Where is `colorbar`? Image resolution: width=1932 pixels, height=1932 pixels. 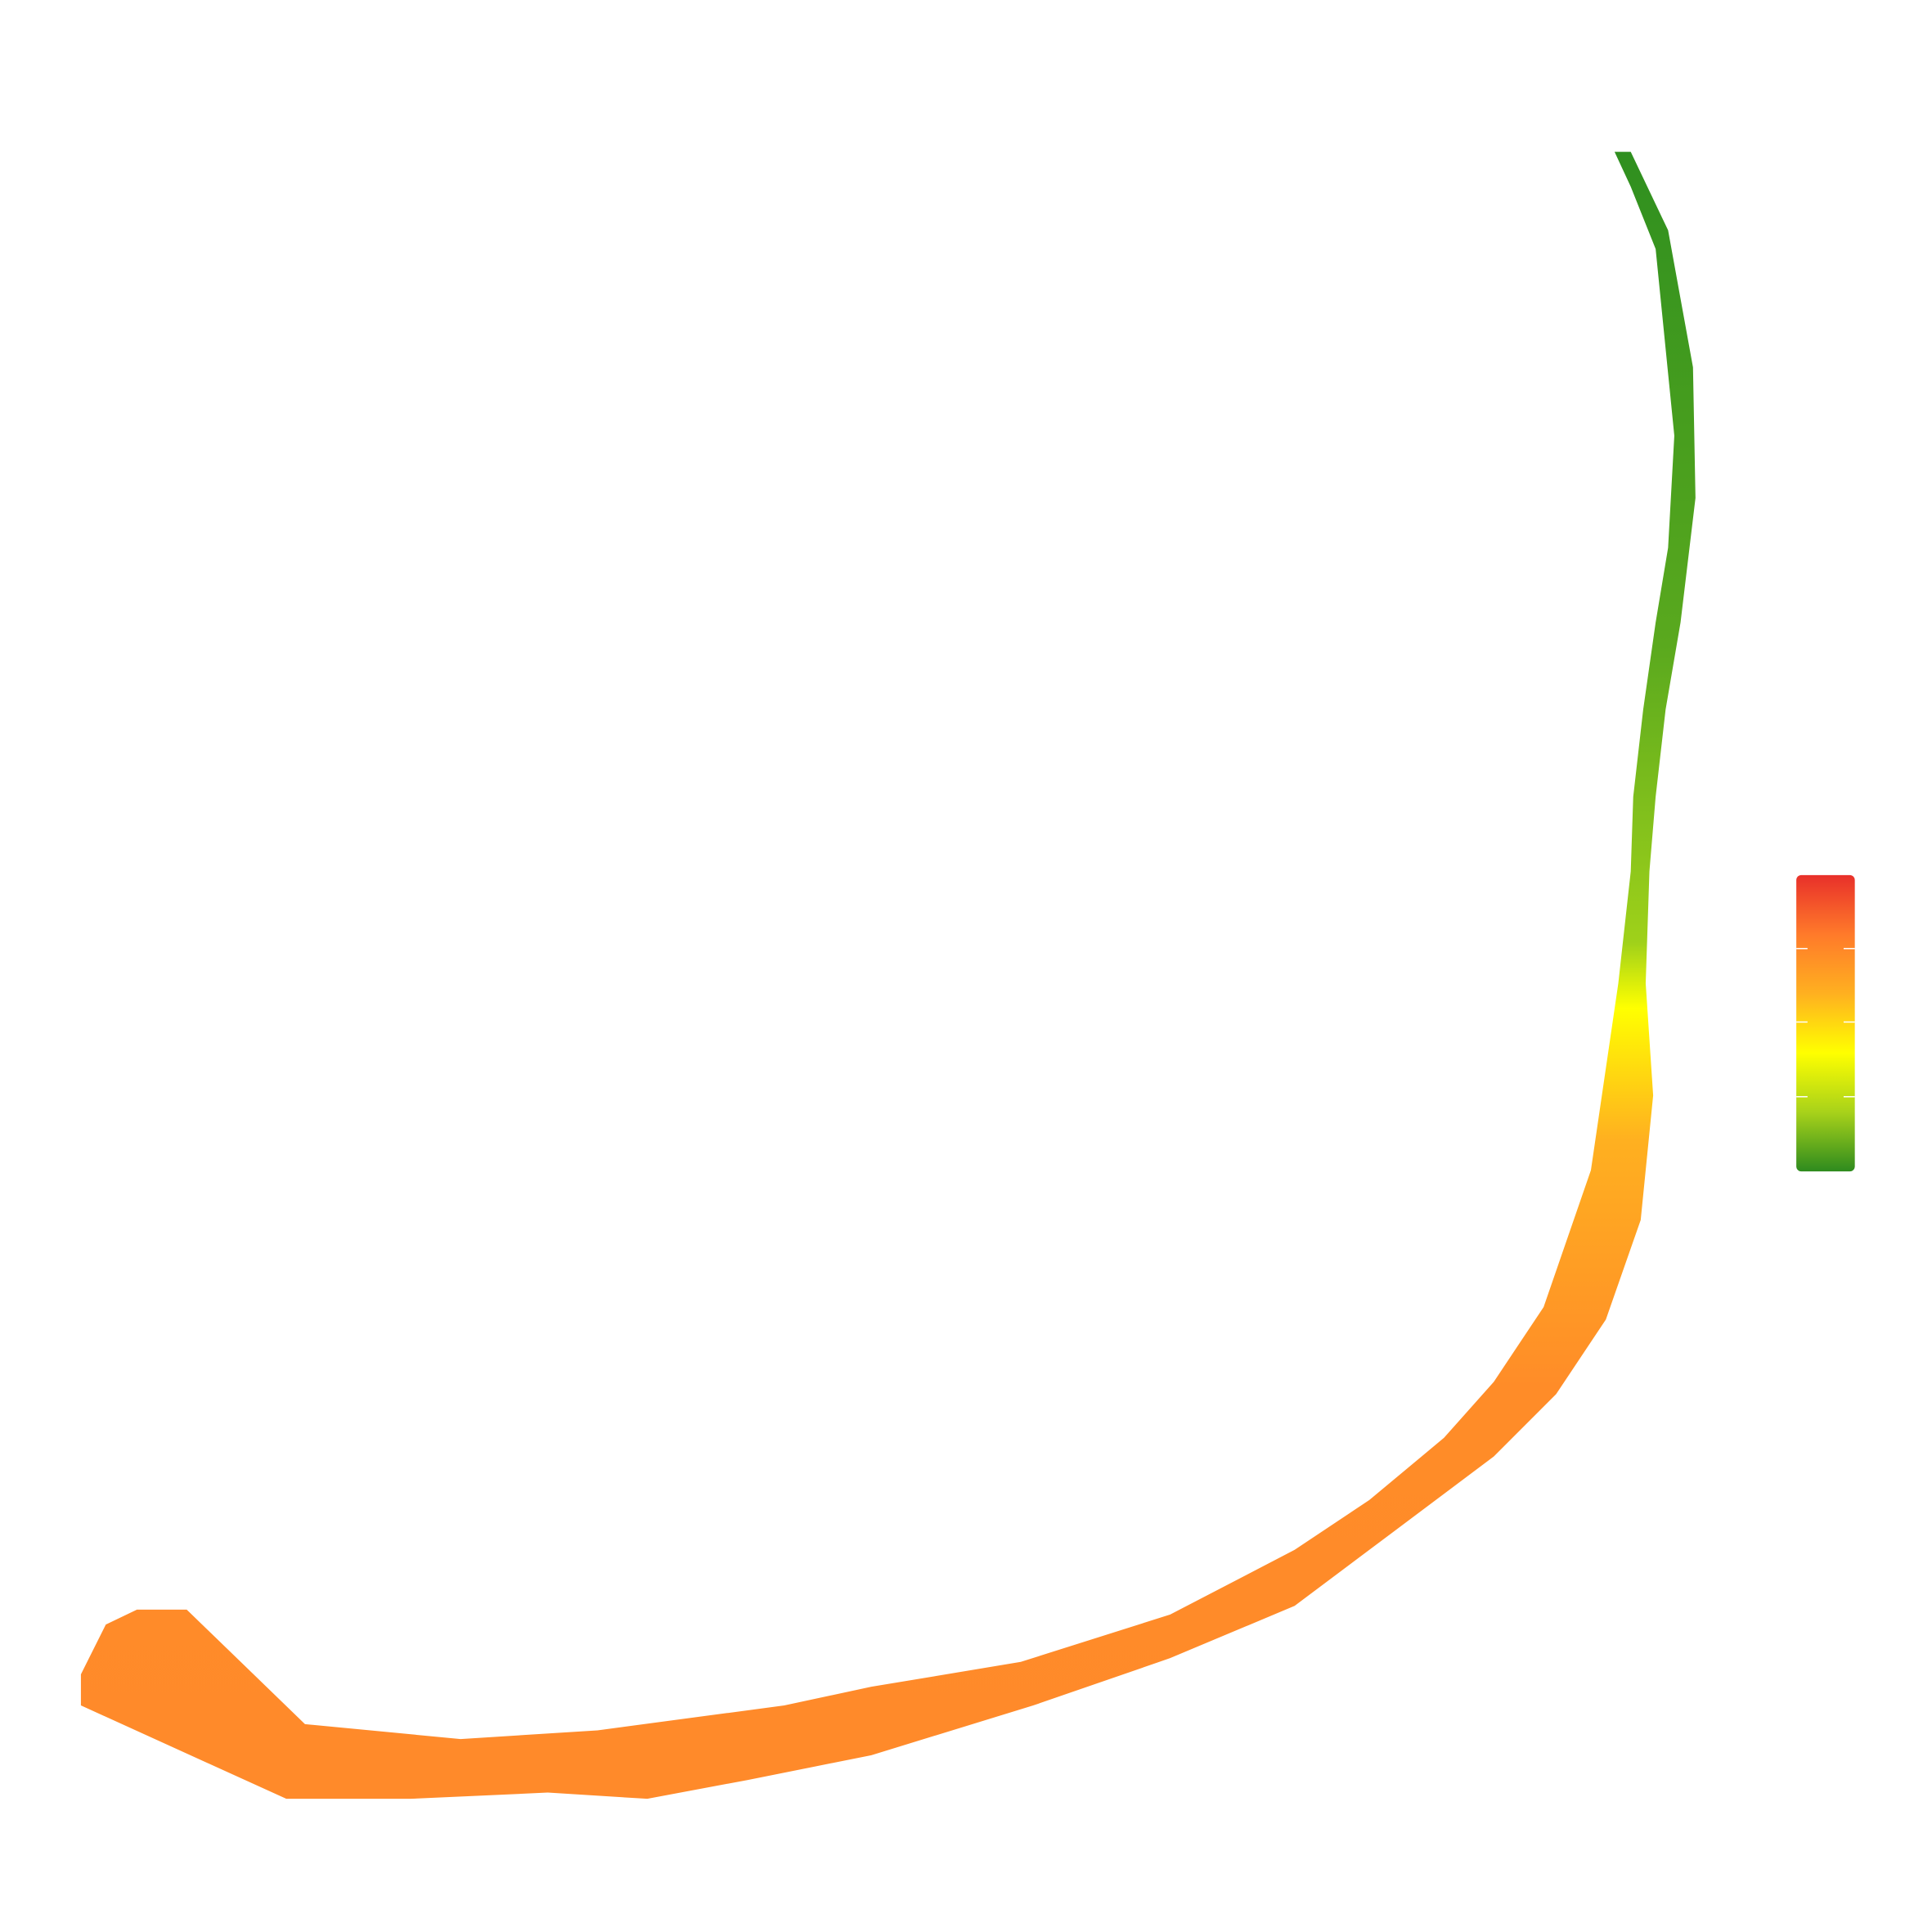 colorbar is located at coordinates (1825, 1023).